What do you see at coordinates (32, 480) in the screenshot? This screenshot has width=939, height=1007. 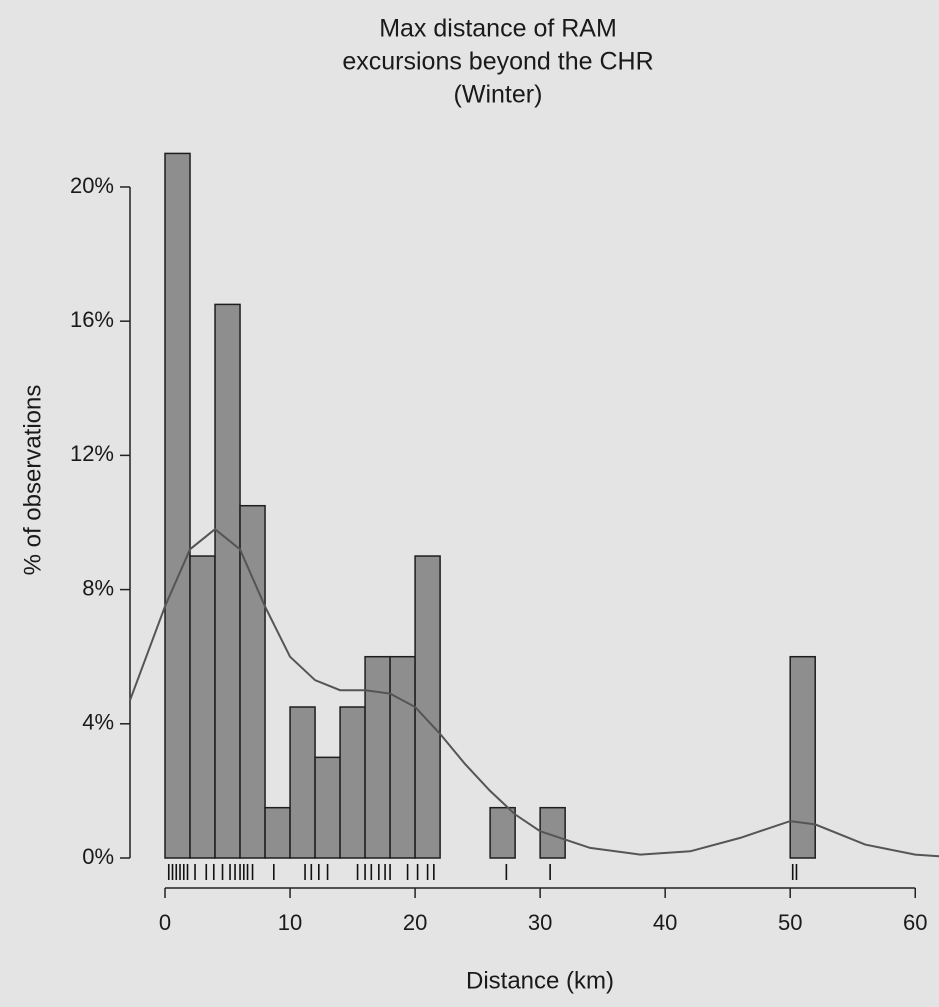 I see `y-axis-label: % of observations` at bounding box center [32, 480].